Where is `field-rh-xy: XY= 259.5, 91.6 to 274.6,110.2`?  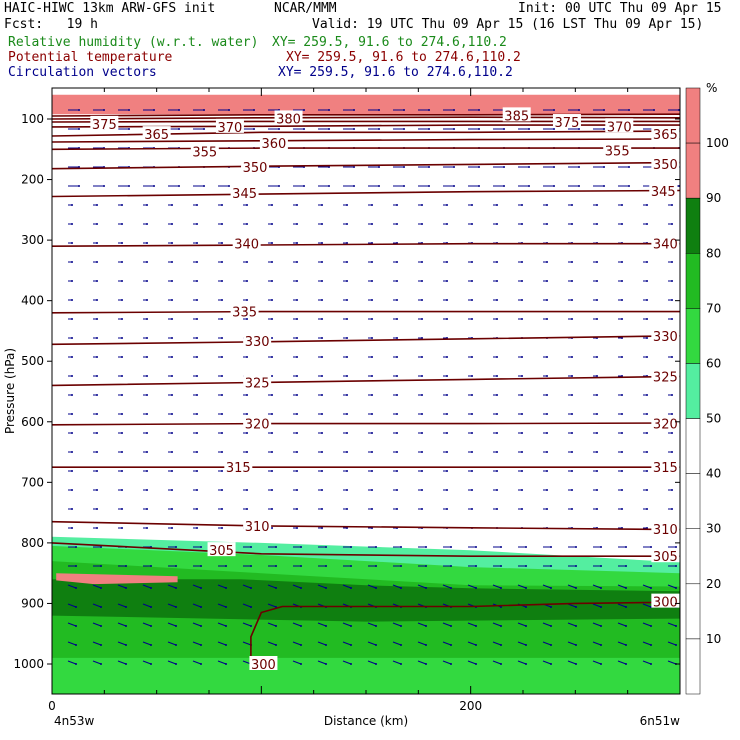
field-rh-xy: XY= 259.5, 91.6 to 274.6,110.2 is located at coordinates (389, 42).